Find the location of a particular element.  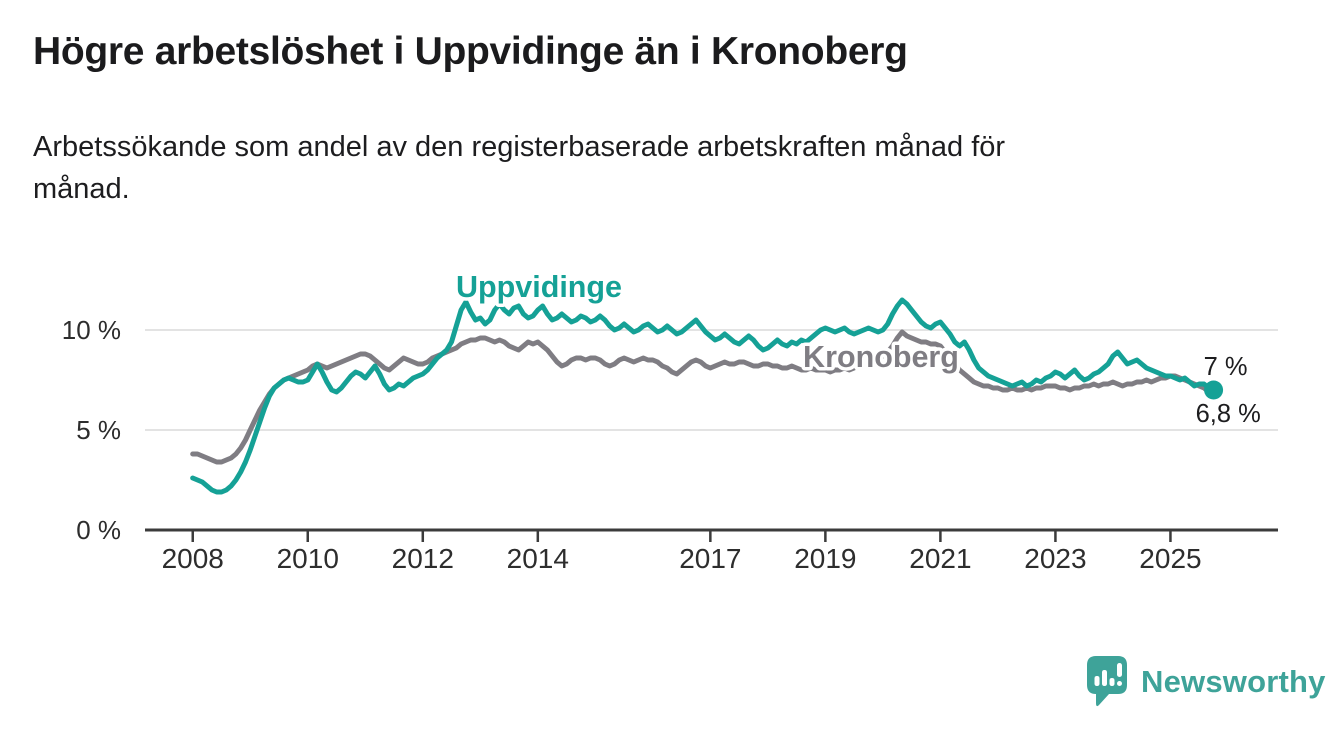

newsworthy-wordmark: Newsworthy is located at coordinates (1233, 681).